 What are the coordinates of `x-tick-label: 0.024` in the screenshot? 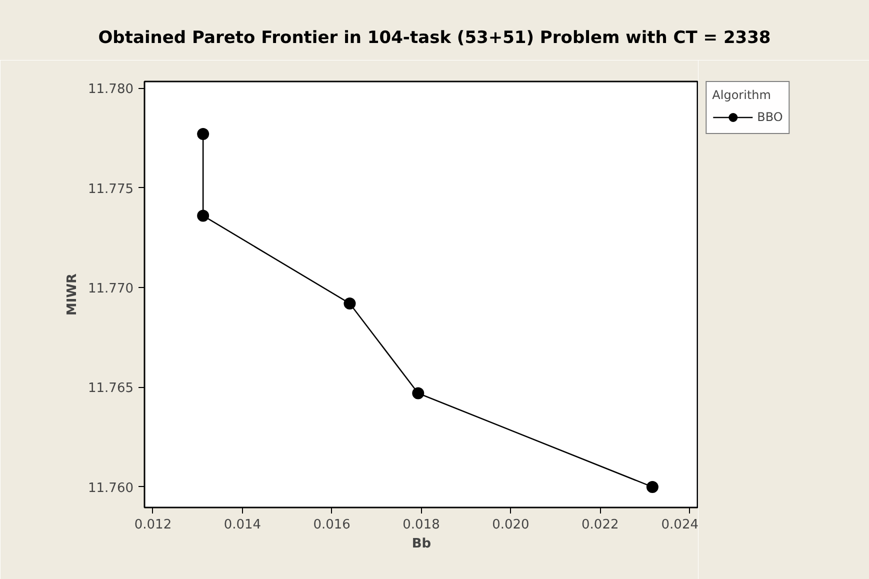 It's located at (679, 525).